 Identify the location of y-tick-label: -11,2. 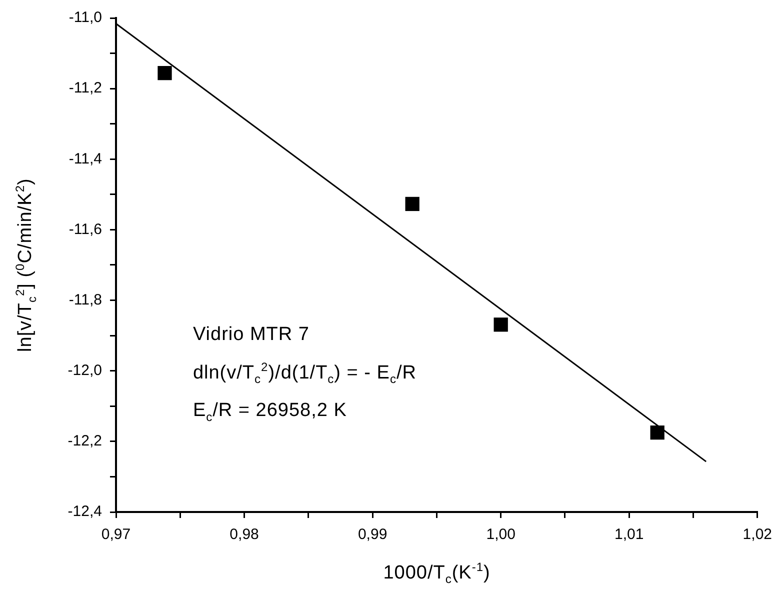
(85, 88).